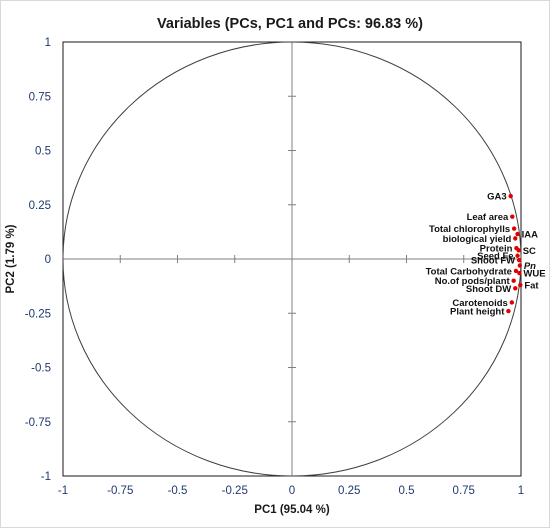  Describe the element at coordinates (531, 286) in the screenshot. I see `data-point-label: Fat` at that location.